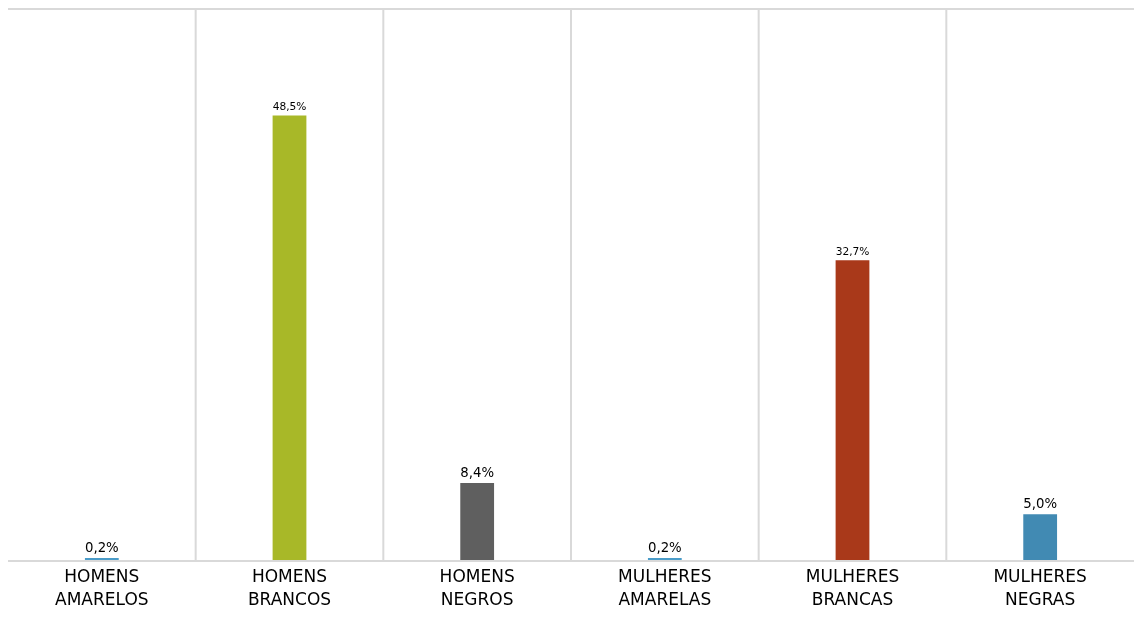 Image resolution: width=1136 pixels, height=630 pixels. Describe the element at coordinates (477, 587) in the screenshot. I see `x-tick-label: HOMENS NEGROS` at that location.